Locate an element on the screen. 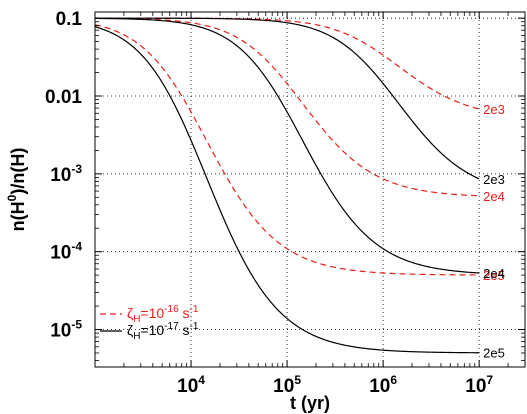 The height and width of the screenshot is (414, 527). x-tick-label: 10⁶ is located at coordinates (383, 385).